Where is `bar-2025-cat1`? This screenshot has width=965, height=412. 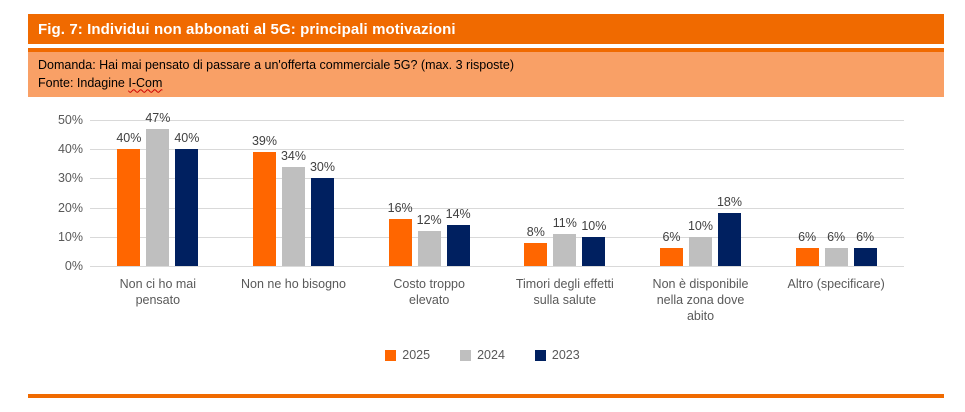
bar-2025-cat1 is located at coordinates (129, 207).